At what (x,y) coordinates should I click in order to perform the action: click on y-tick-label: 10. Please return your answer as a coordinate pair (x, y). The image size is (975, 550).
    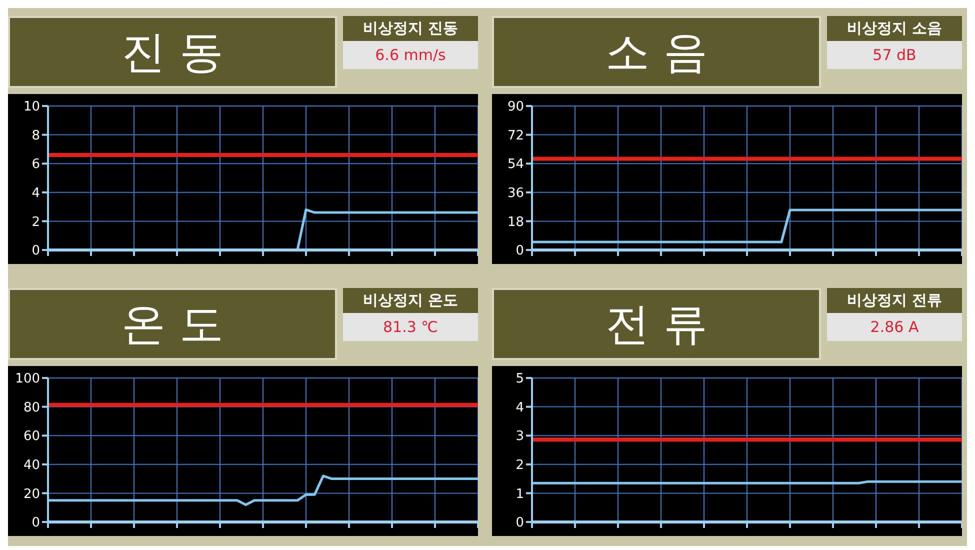
    Looking at the image, I should click on (31, 107).